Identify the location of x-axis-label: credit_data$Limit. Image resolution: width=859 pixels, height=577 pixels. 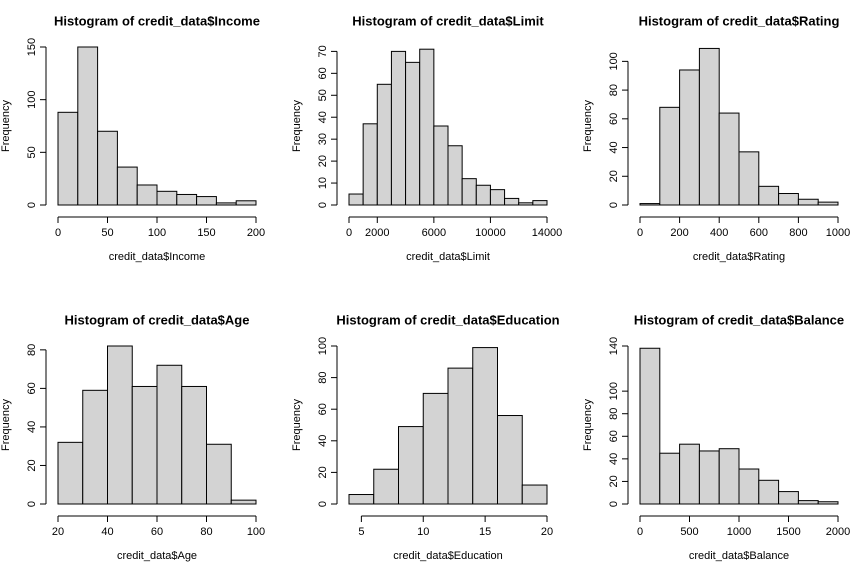
(448, 257).